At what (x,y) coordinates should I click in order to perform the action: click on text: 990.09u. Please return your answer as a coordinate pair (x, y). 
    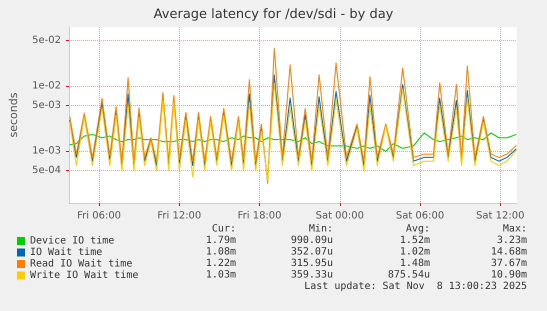
    Looking at the image, I should click on (311, 240).